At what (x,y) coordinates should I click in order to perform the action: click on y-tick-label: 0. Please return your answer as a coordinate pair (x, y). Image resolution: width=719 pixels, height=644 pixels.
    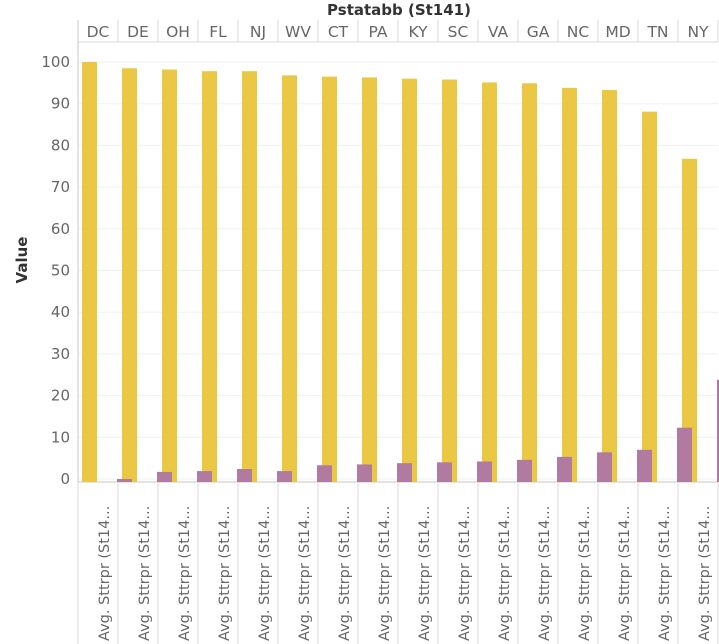
    Looking at the image, I should click on (65, 479).